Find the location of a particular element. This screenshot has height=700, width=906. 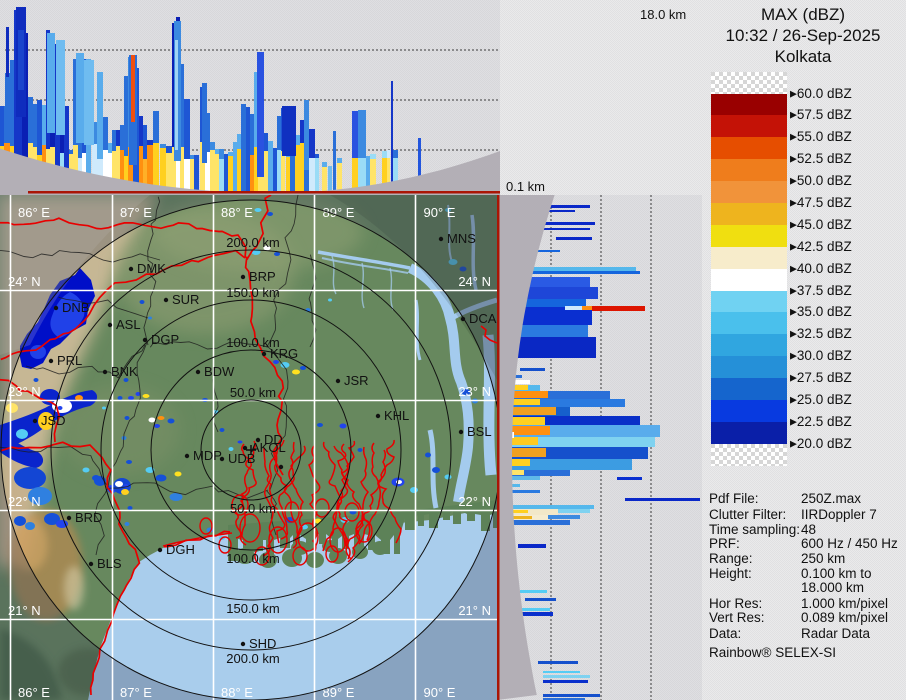

svg-text: PRL is located at coordinates (69, 360).